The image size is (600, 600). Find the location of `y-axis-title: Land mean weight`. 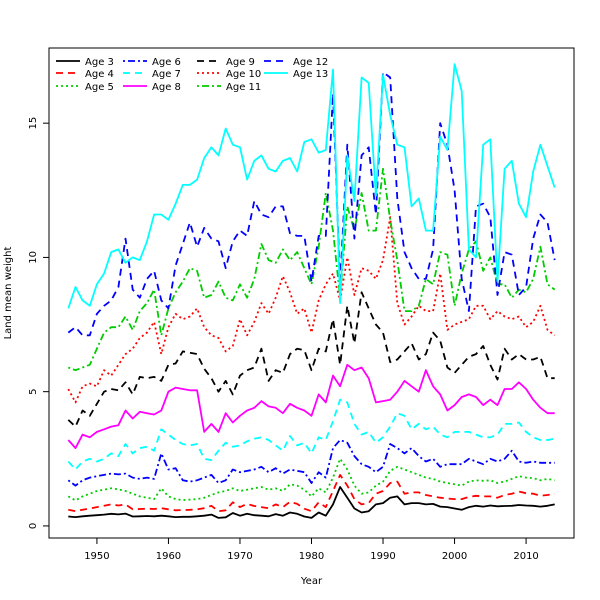

y-axis-title: Land mean weight is located at coordinates (8, 293).